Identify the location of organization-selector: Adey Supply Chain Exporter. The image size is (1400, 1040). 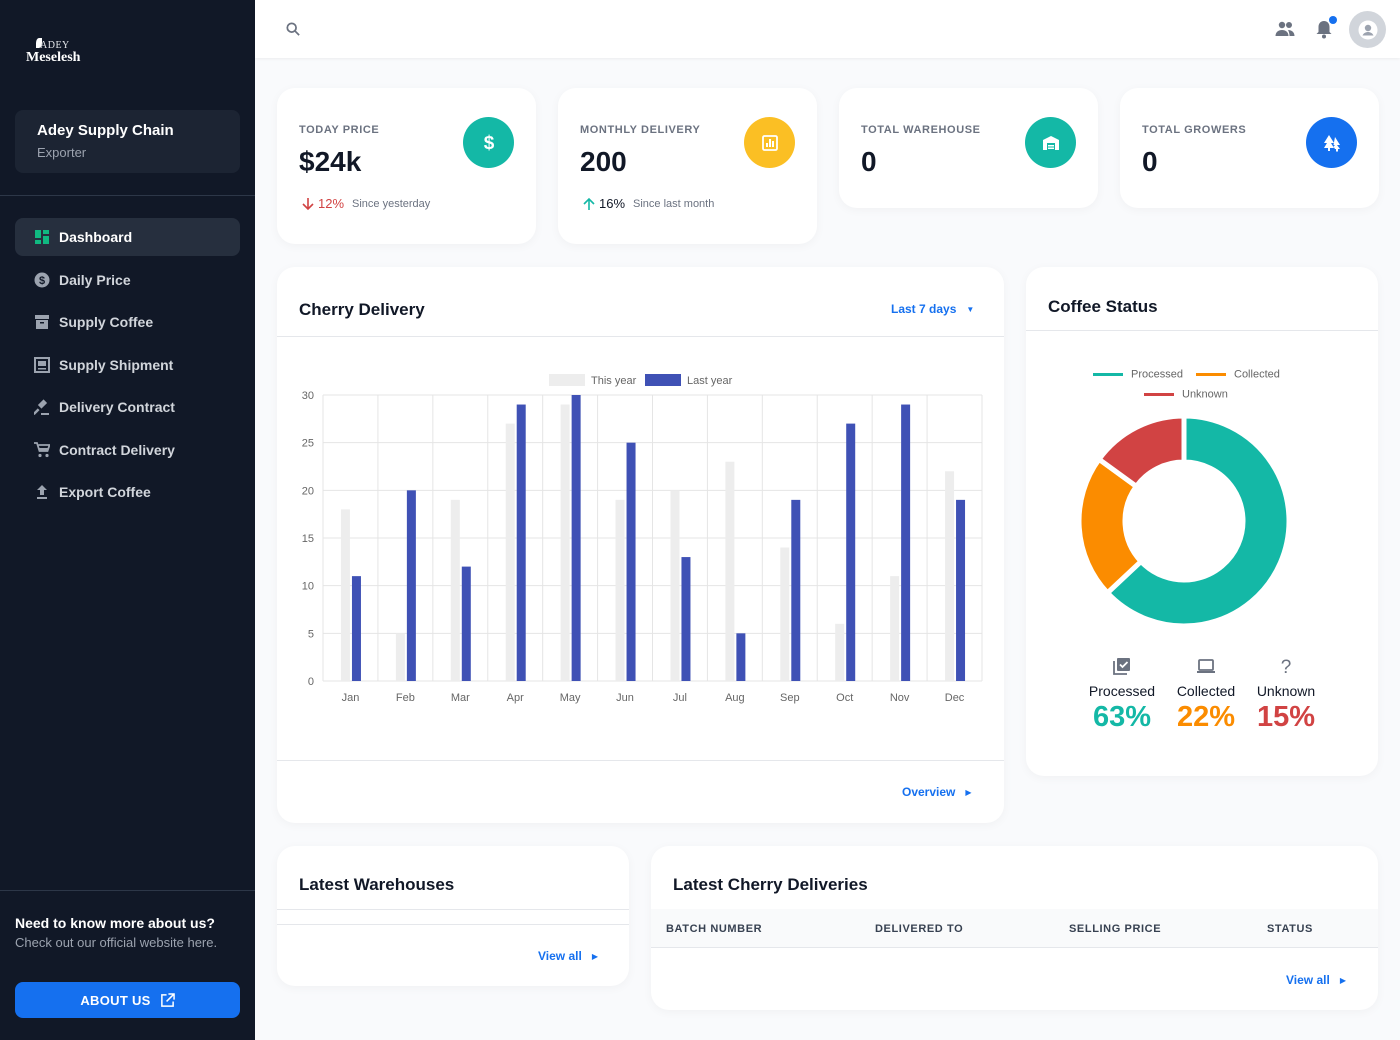
(127, 141).